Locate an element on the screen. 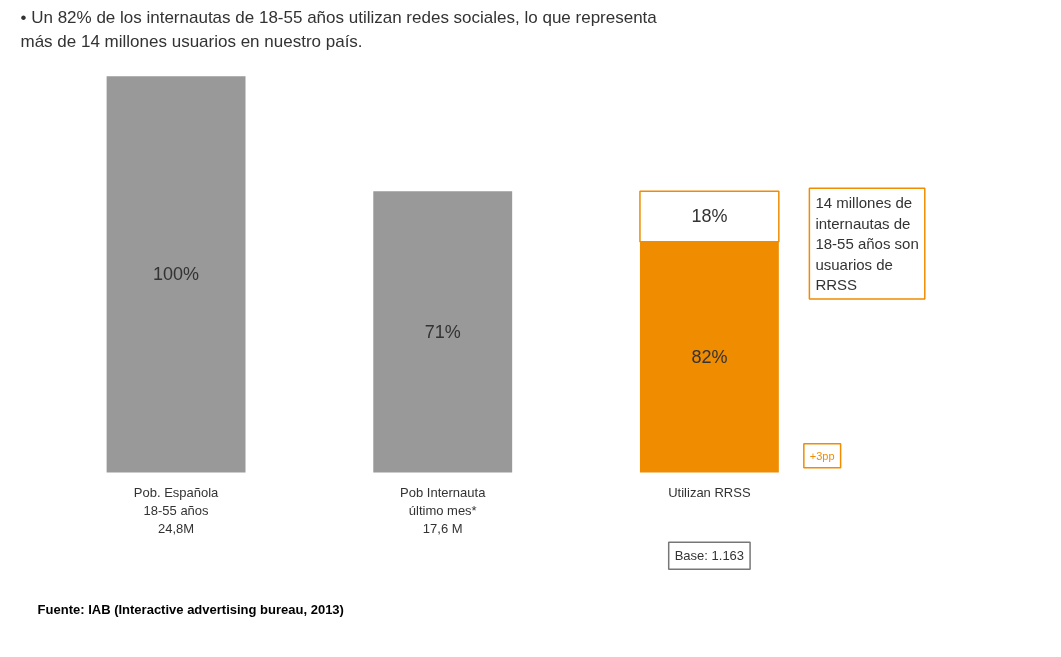  source-note: Fuente: IAB (Interactive advertising bureau, 2013) is located at coordinates (190, 610).